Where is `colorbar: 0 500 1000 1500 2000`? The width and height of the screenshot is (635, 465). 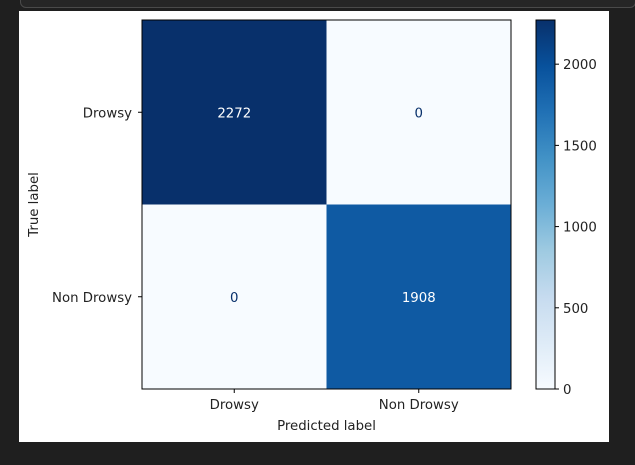
colorbar: 0 500 1000 1500 2000 is located at coordinates (566, 208).